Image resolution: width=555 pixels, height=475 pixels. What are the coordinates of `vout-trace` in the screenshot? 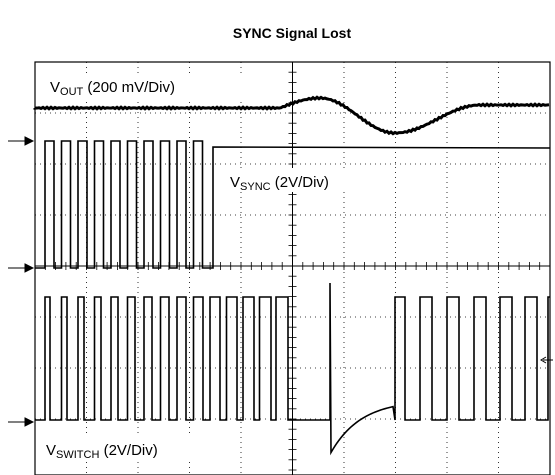 It's located at (291, 115).